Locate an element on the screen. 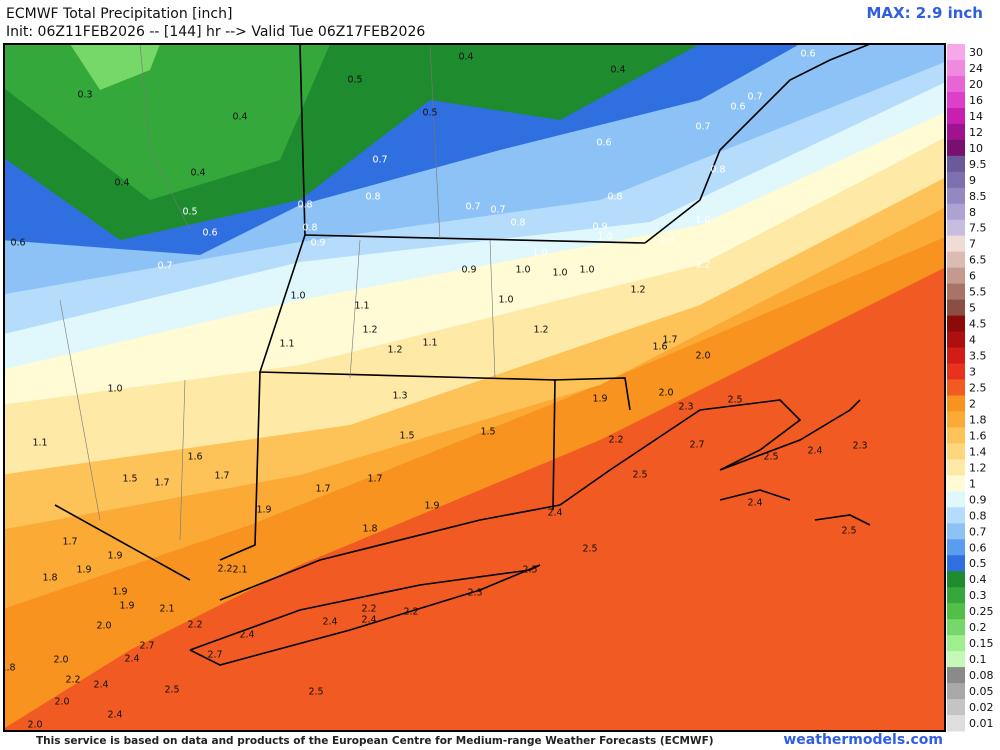  legend-label: 1.4 is located at coordinates (978, 451).